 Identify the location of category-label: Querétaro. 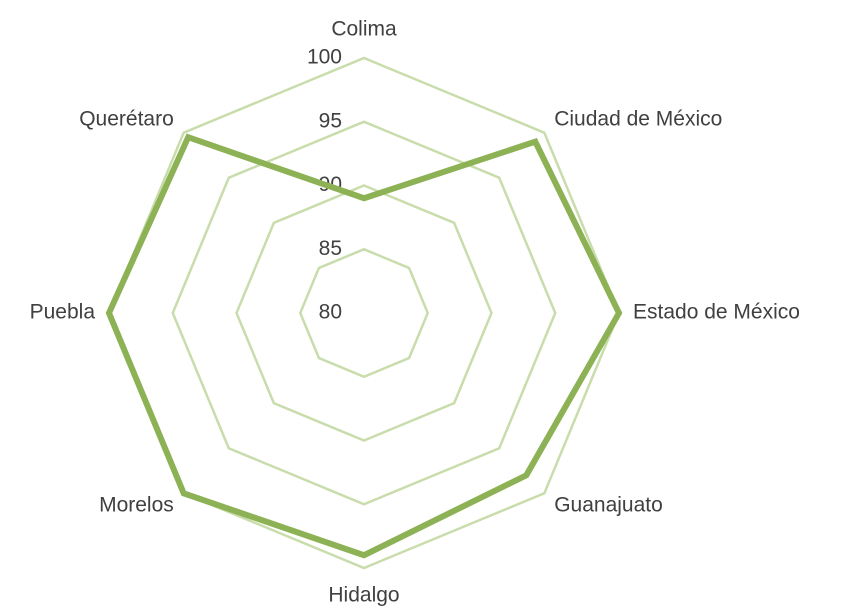
(126, 118).